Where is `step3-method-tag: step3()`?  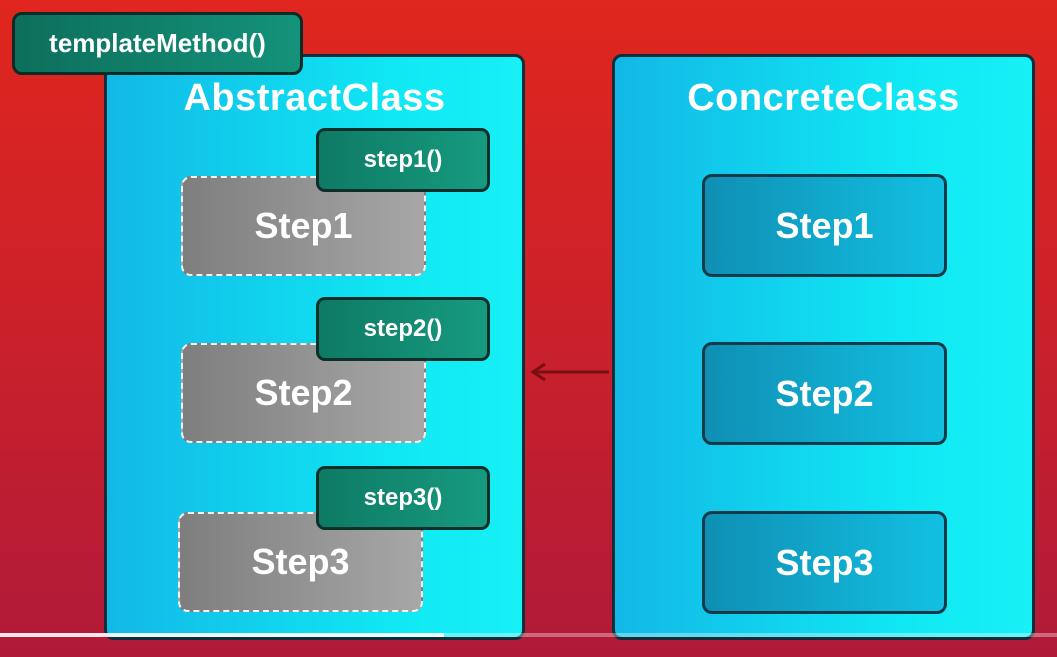
step3-method-tag: step3() is located at coordinates (403, 498).